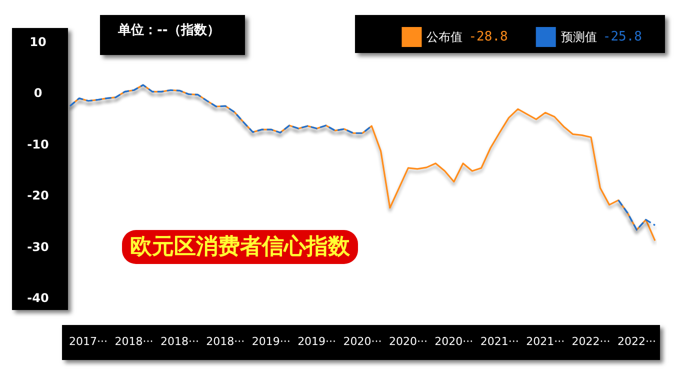 Image resolution: width=675 pixels, height=378 pixels. Describe the element at coordinates (622, 37) in the screenshot. I see `annotation: -25.8` at that location.